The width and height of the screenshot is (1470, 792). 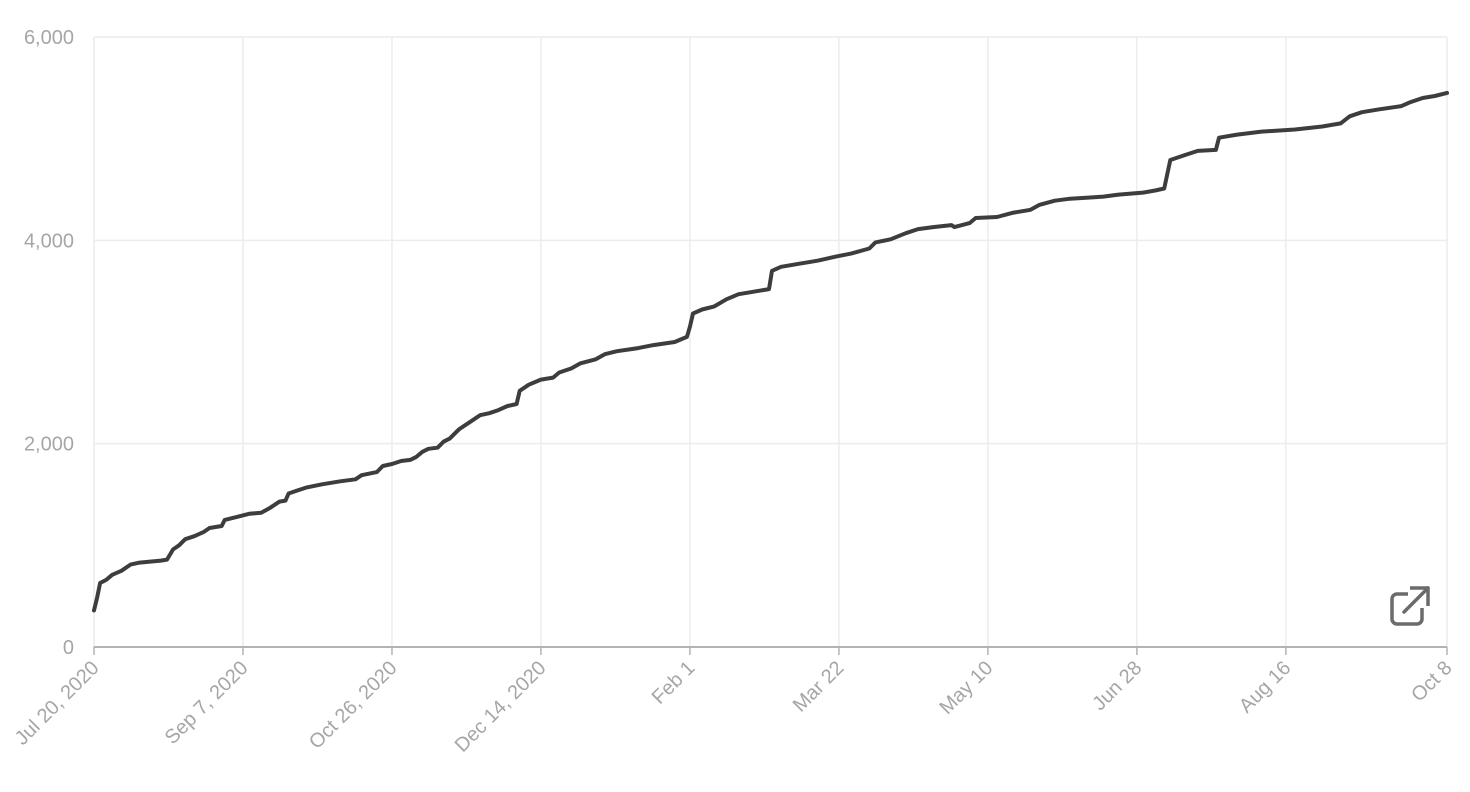 I want to click on y-tick-label: 4,000, so click(x=49, y=241).